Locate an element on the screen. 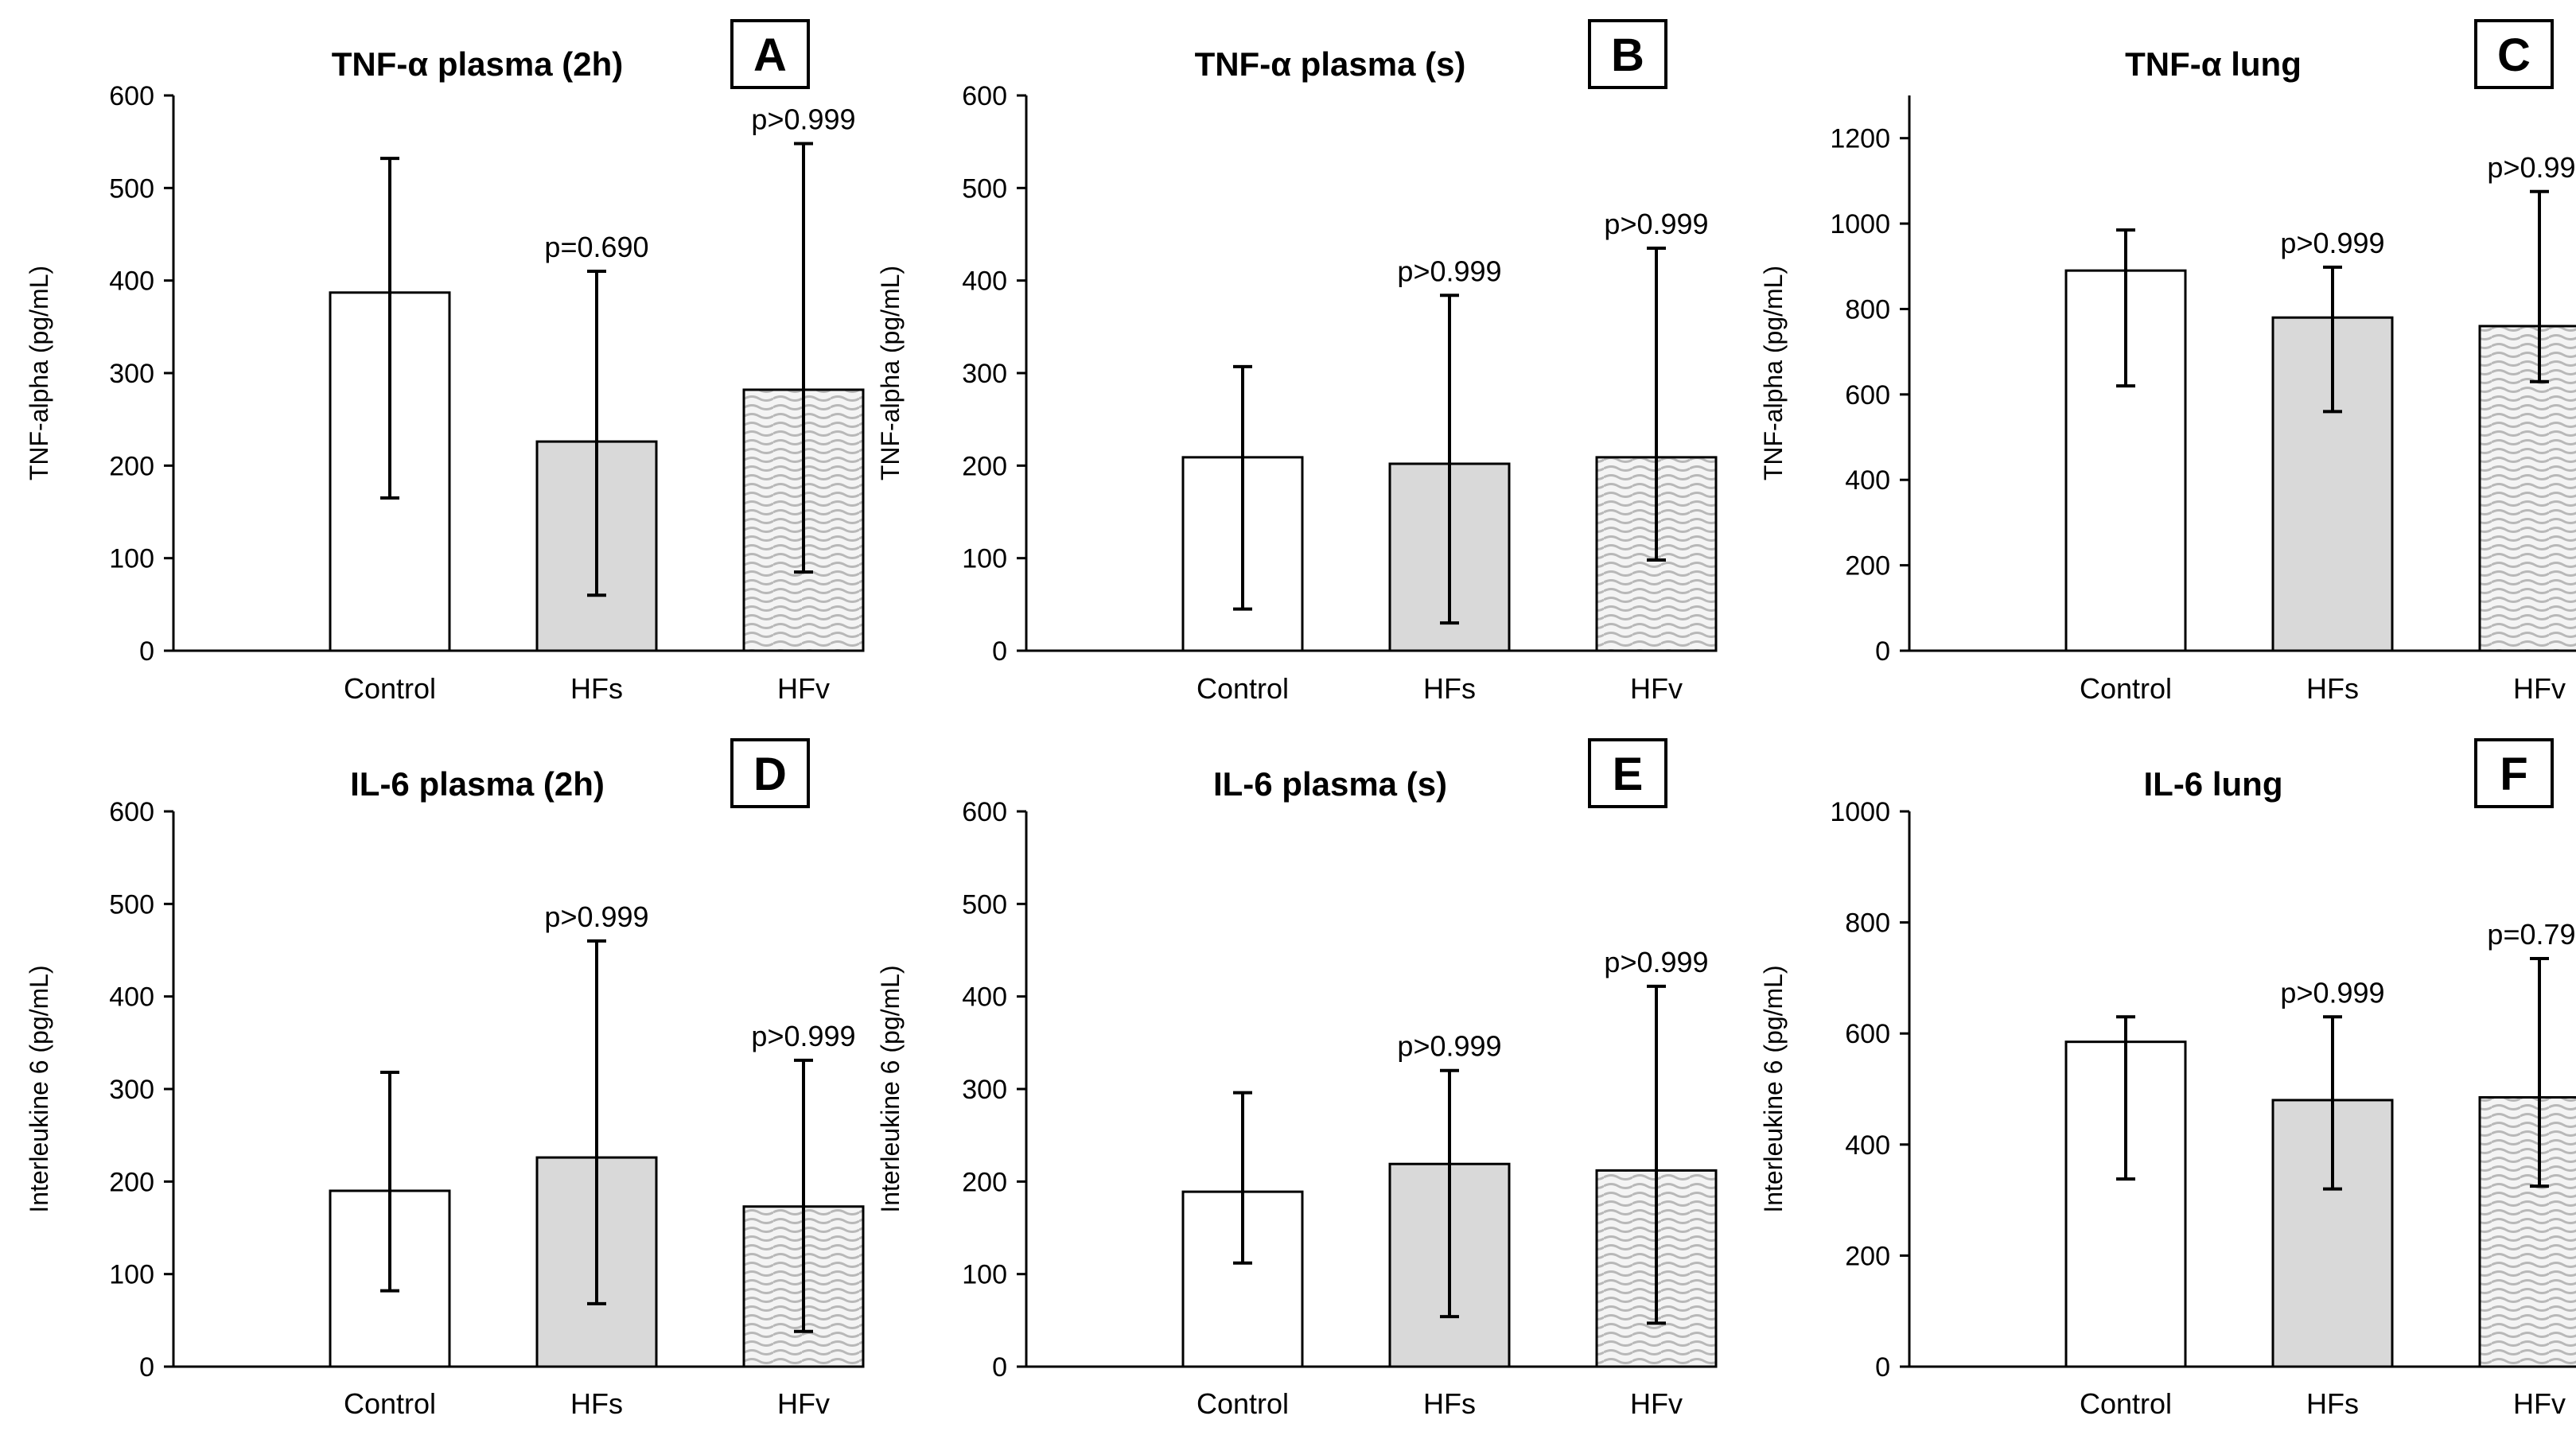 The width and height of the screenshot is (2576, 1443). chart-title: IL-6 plasma (s) is located at coordinates (1330, 784).